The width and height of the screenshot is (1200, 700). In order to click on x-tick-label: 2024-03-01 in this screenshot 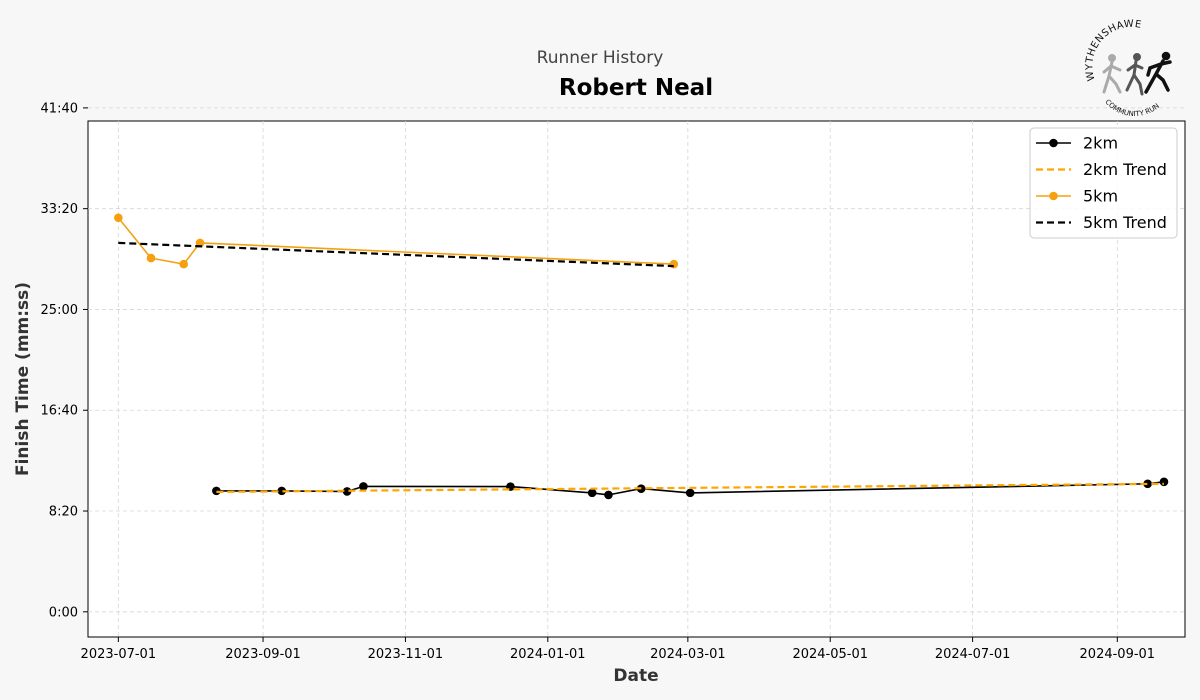, I will do `click(688, 654)`.